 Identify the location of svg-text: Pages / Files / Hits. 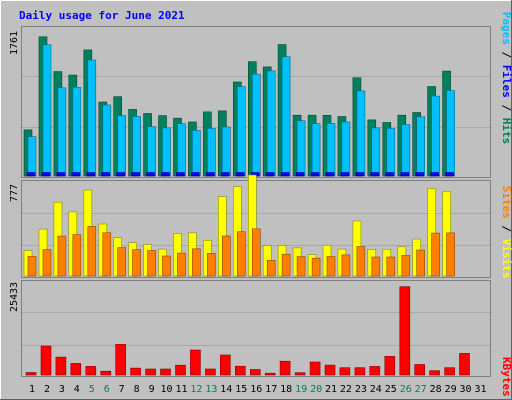
(506, 78).